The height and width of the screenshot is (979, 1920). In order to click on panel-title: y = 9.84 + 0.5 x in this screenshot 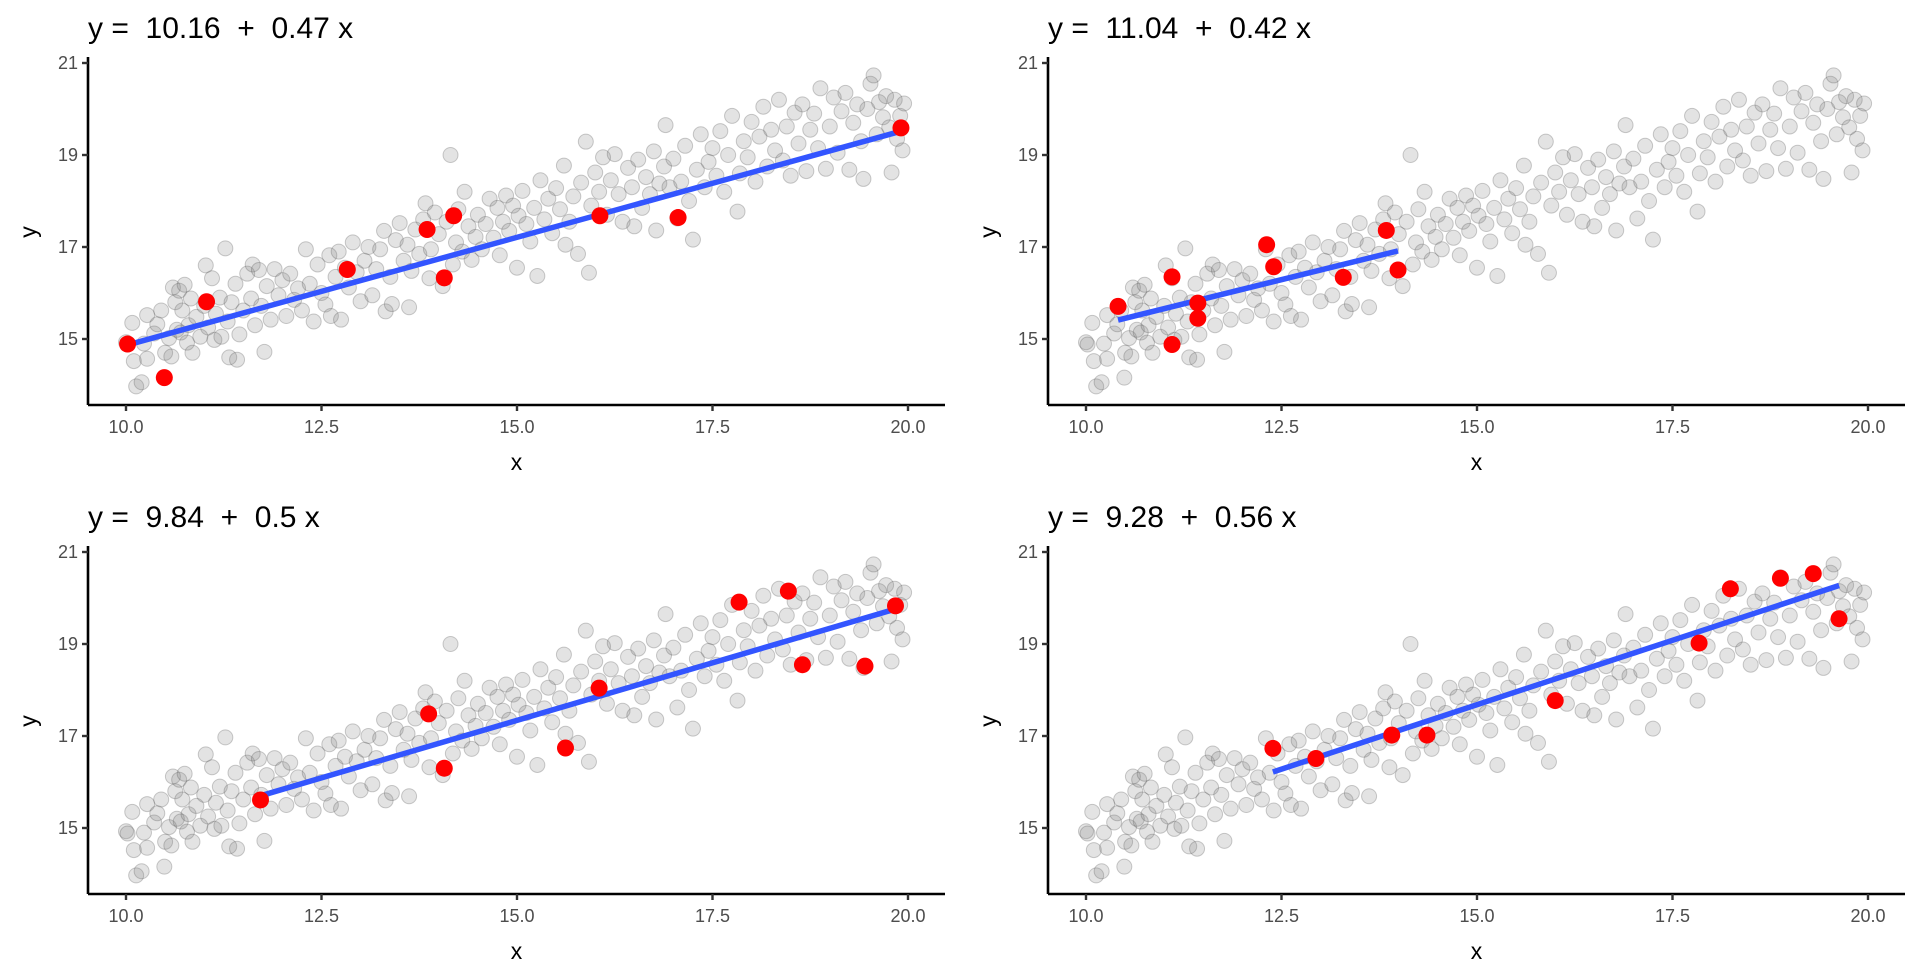, I will do `click(204, 517)`.